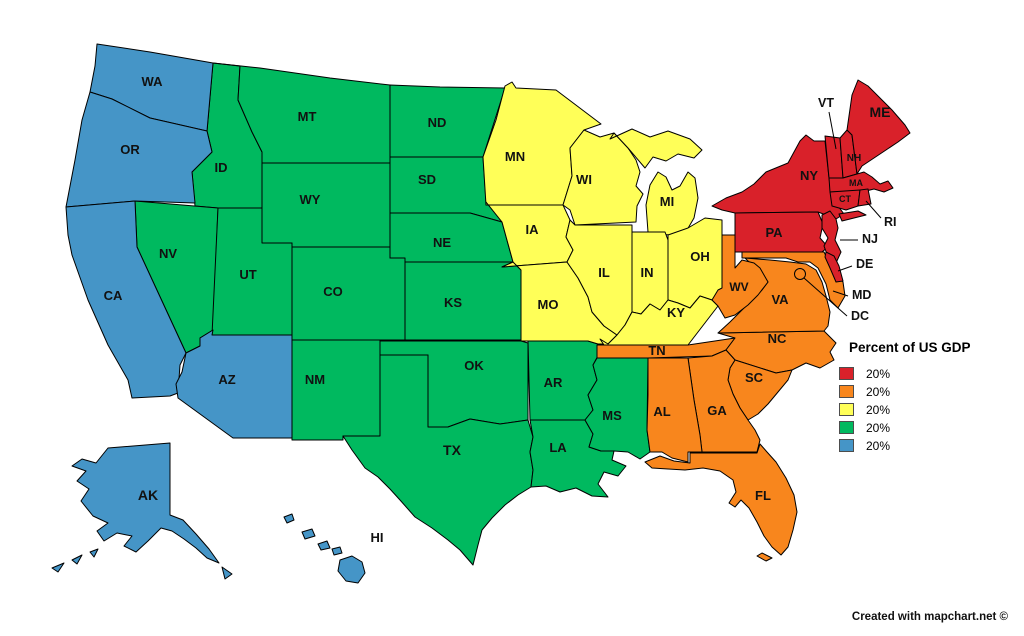 The width and height of the screenshot is (1024, 636). I want to click on state-wv, so click(740, 276).